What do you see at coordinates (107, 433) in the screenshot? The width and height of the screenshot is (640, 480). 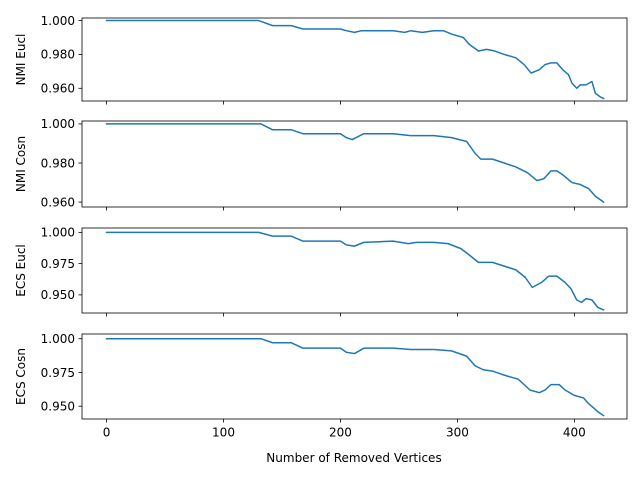 I see `x-tick-label: 0` at bounding box center [107, 433].